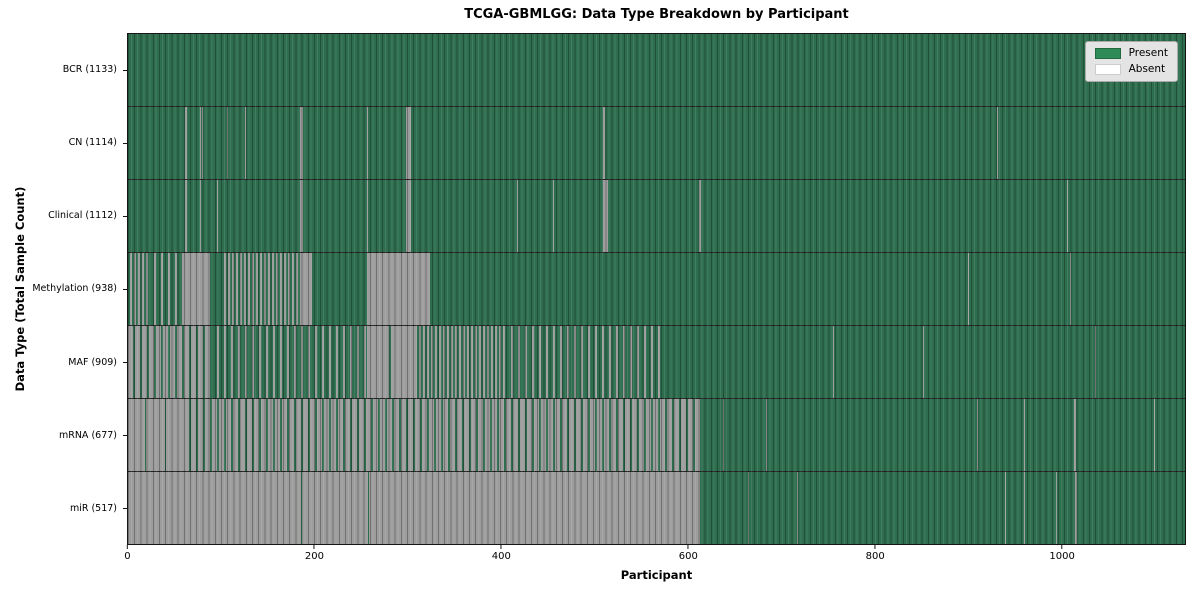  What do you see at coordinates (655, 555) in the screenshot?
I see `x-axis-ticks: 0 200 400 600 800 1000` at bounding box center [655, 555].